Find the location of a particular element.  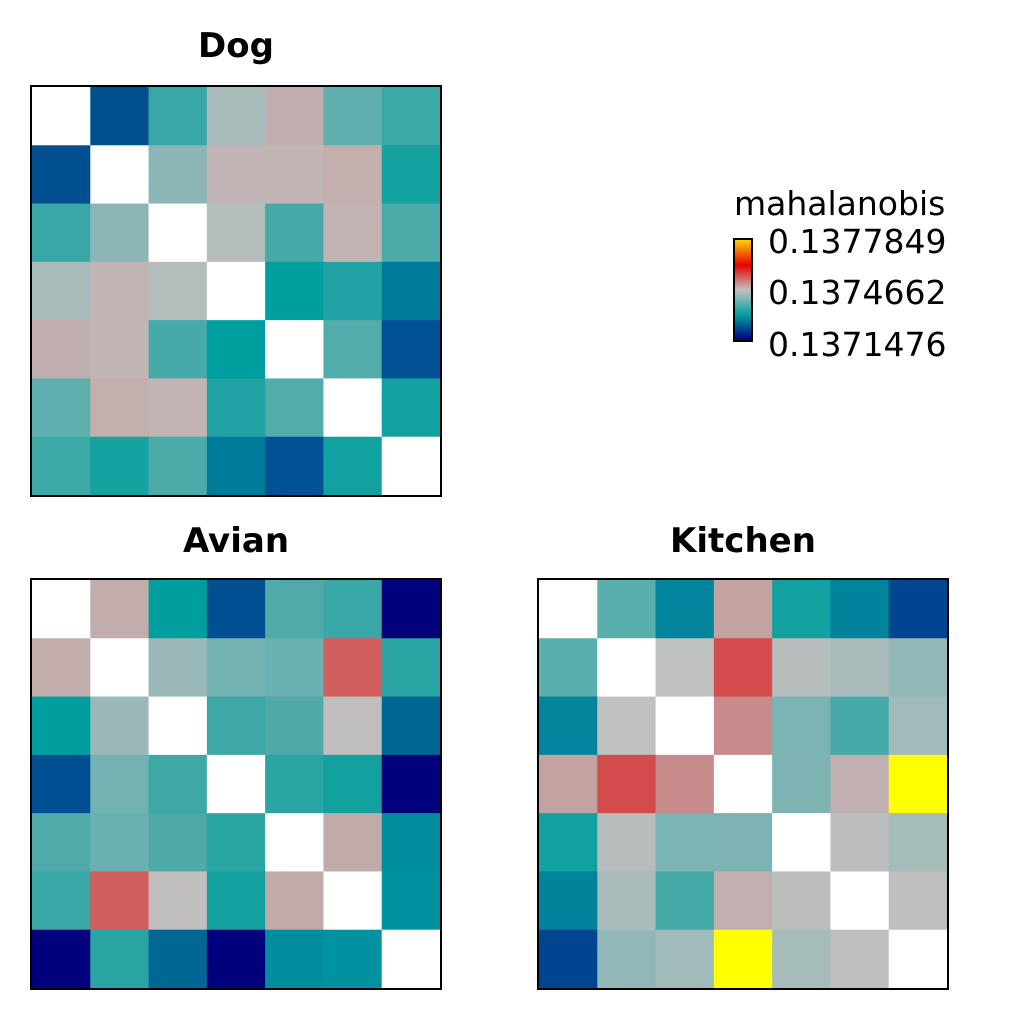

legend-max-label: 0.1377849 is located at coordinates (857, 241).